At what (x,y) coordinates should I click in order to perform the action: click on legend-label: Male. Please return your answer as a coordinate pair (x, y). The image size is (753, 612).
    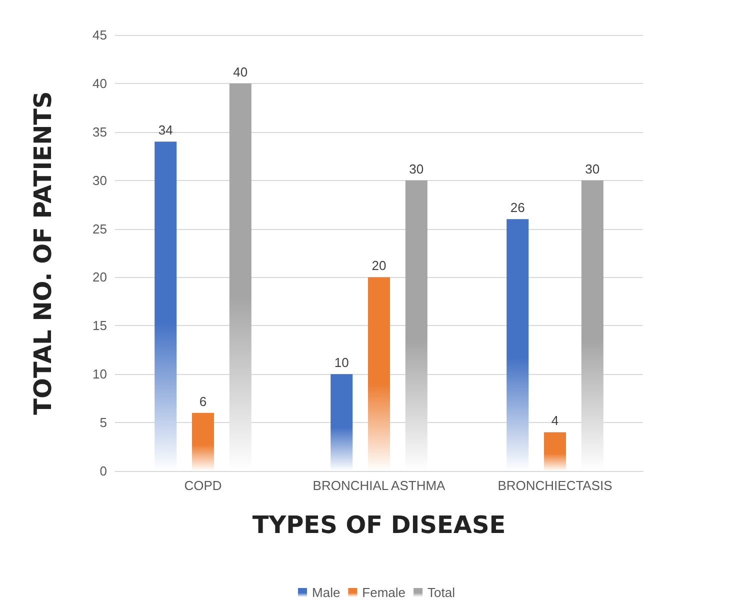
    Looking at the image, I should click on (326, 592).